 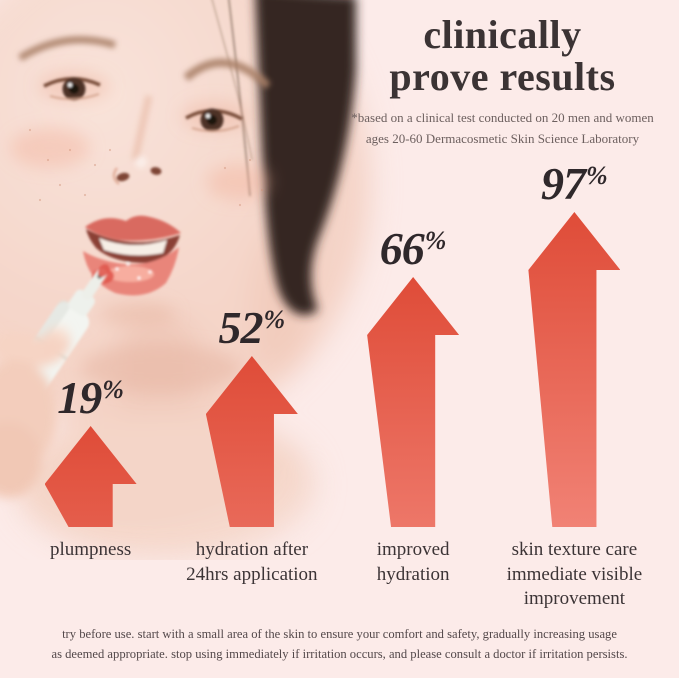 What do you see at coordinates (90, 575) in the screenshot?
I see `category-label-plumpness: plumpness` at bounding box center [90, 575].